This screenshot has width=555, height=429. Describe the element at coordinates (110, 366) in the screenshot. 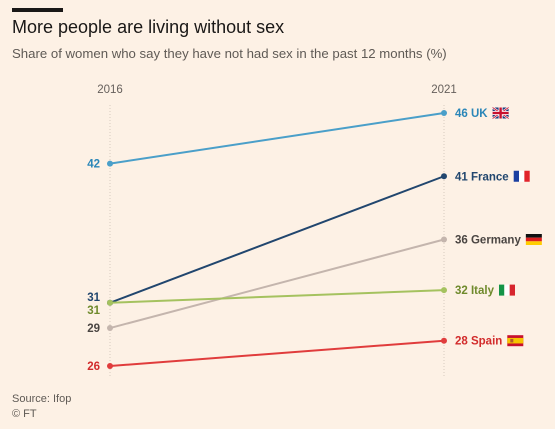

I see `point-spain-2016` at that location.